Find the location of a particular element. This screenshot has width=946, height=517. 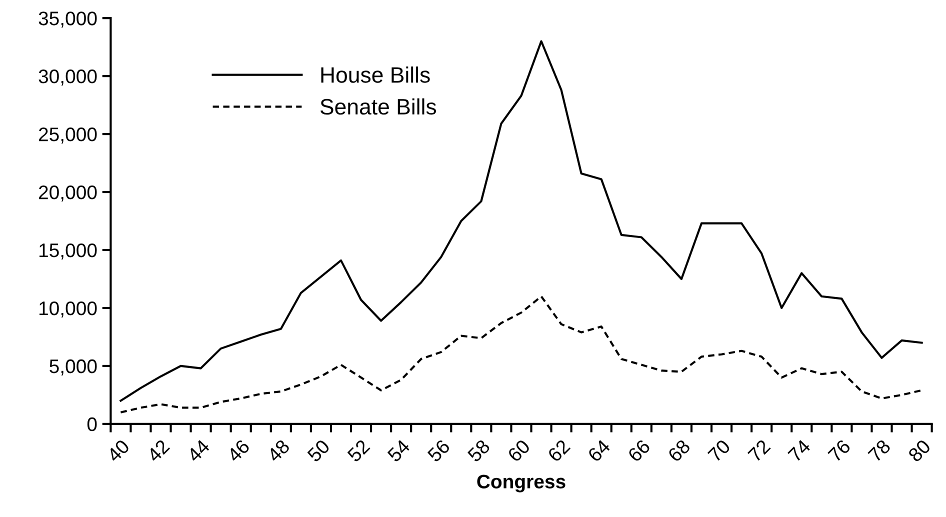

x-tick-label: 74 is located at coordinates (800, 450).